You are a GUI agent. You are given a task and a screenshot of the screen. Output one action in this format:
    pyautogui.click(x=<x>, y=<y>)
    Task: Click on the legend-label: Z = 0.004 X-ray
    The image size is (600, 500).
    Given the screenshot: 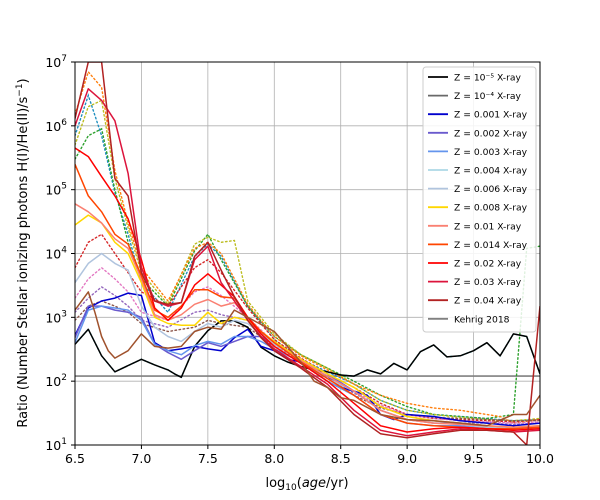 What is the action you would take?
    pyautogui.click(x=491, y=171)
    